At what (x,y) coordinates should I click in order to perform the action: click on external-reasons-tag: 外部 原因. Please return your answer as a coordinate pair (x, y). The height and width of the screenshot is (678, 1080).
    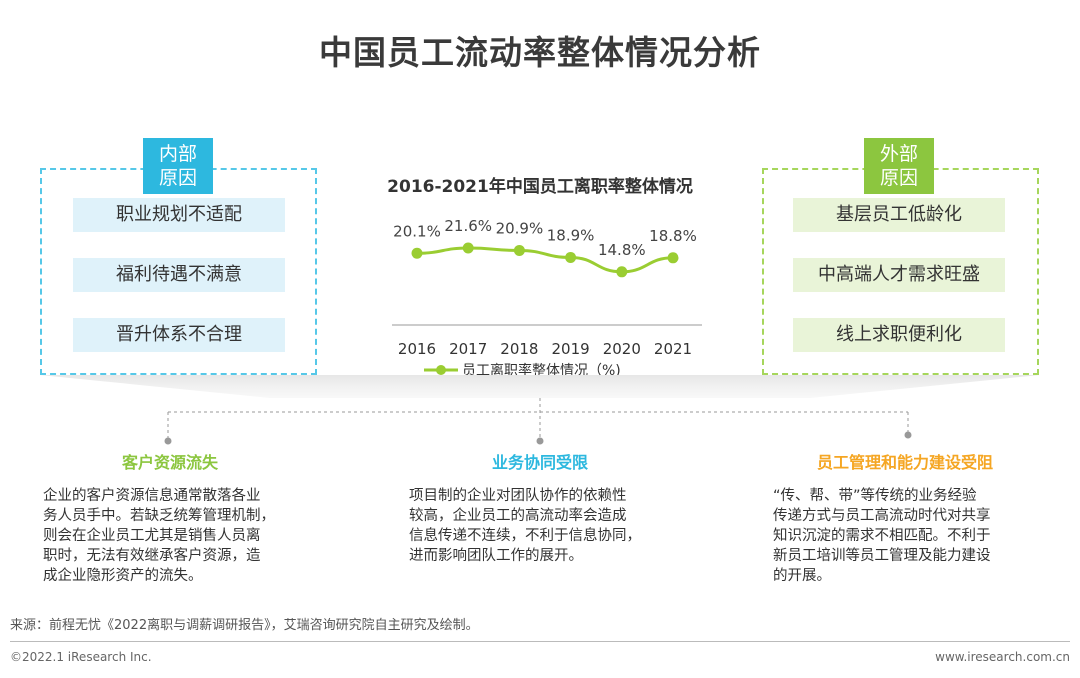
    Looking at the image, I should click on (899, 166).